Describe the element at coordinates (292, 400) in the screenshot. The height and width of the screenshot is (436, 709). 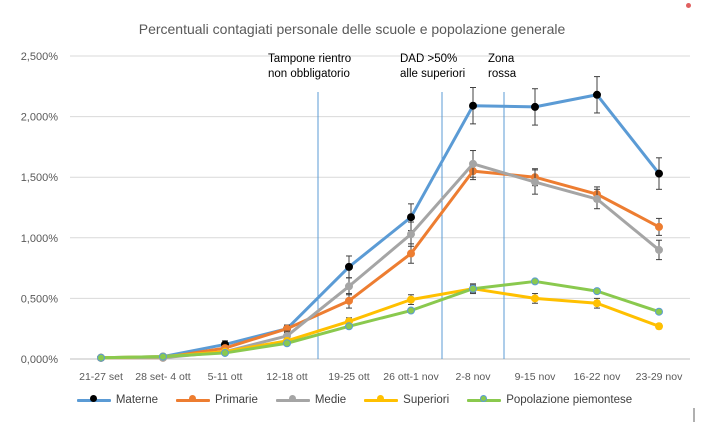
I see `legend-swatch-medie` at that location.